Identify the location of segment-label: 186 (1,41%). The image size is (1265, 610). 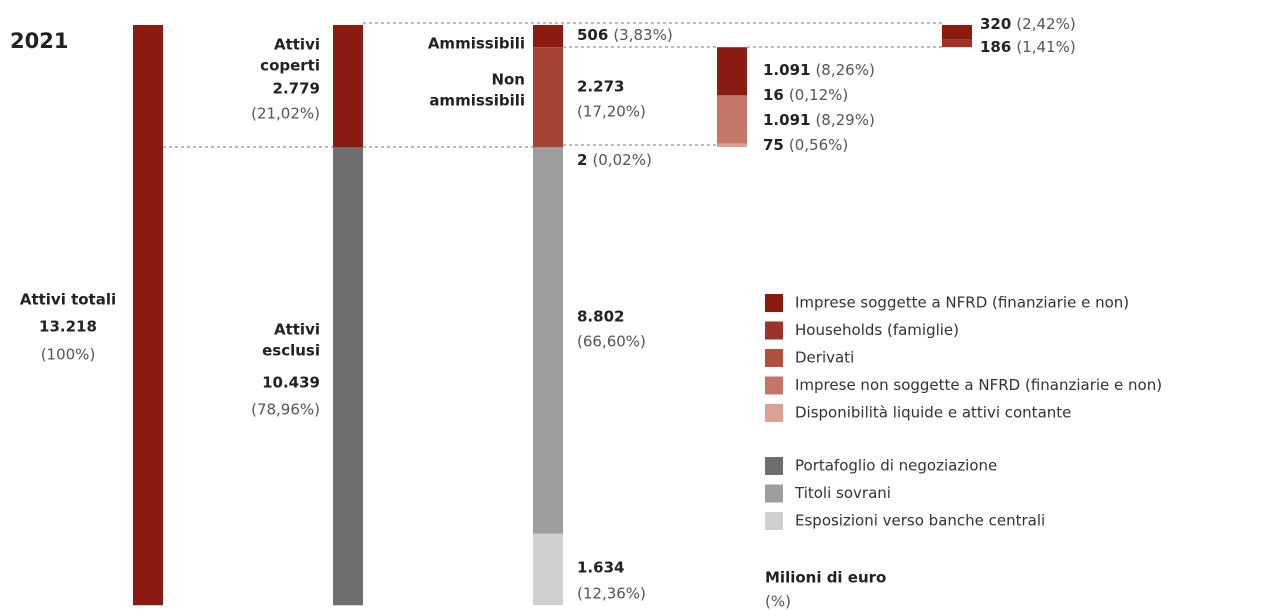
(1028, 47).